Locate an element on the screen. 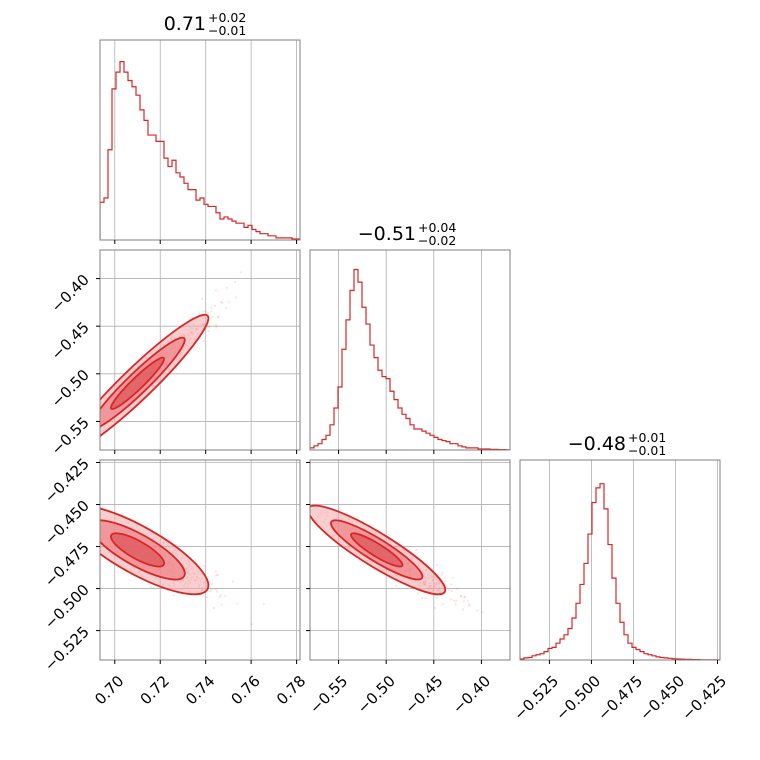  y-tick-row2-label: −0.525 is located at coordinates (67, 649).